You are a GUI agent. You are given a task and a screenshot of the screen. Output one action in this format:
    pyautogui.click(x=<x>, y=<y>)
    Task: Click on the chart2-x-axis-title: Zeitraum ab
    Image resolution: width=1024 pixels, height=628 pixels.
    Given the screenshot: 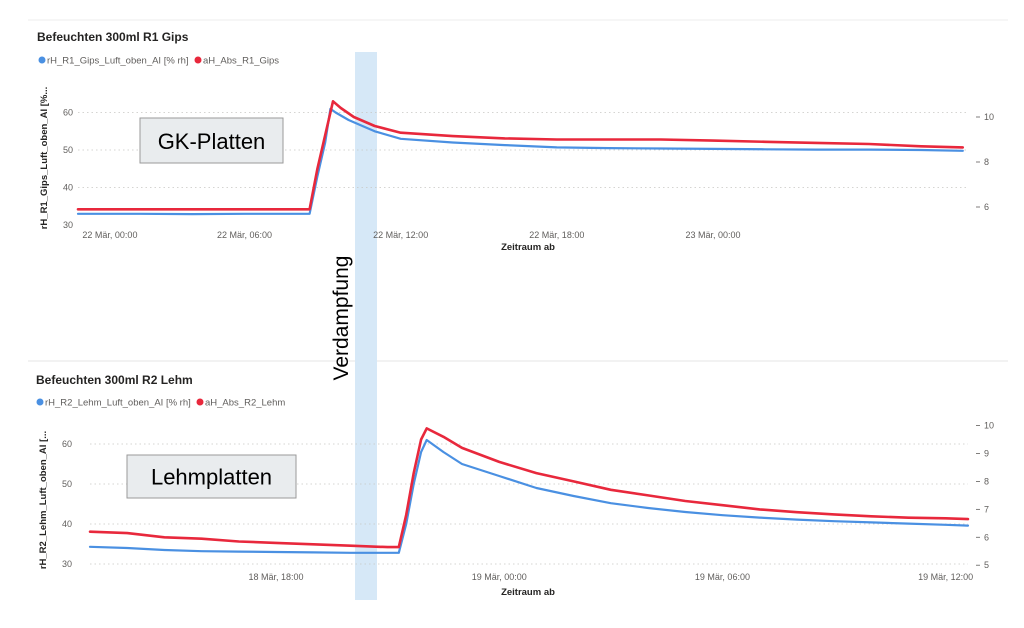 What is the action you would take?
    pyautogui.click(x=528, y=592)
    